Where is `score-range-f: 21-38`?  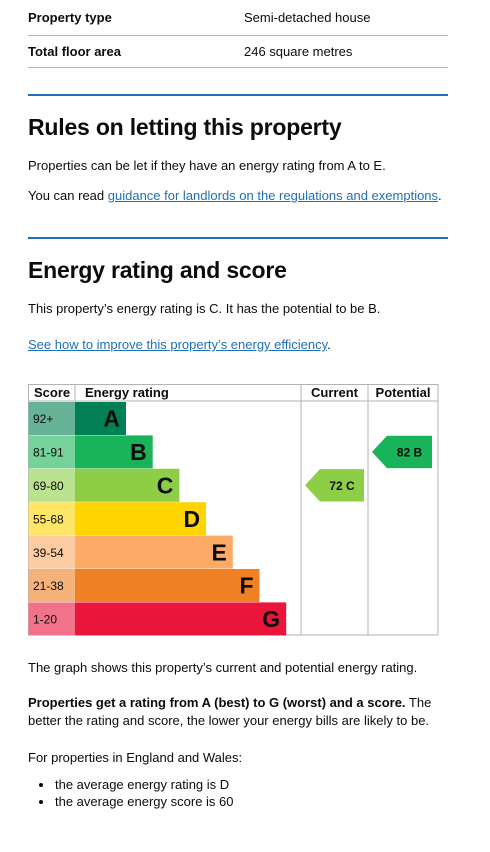 score-range-f: 21-38 is located at coordinates (48, 586).